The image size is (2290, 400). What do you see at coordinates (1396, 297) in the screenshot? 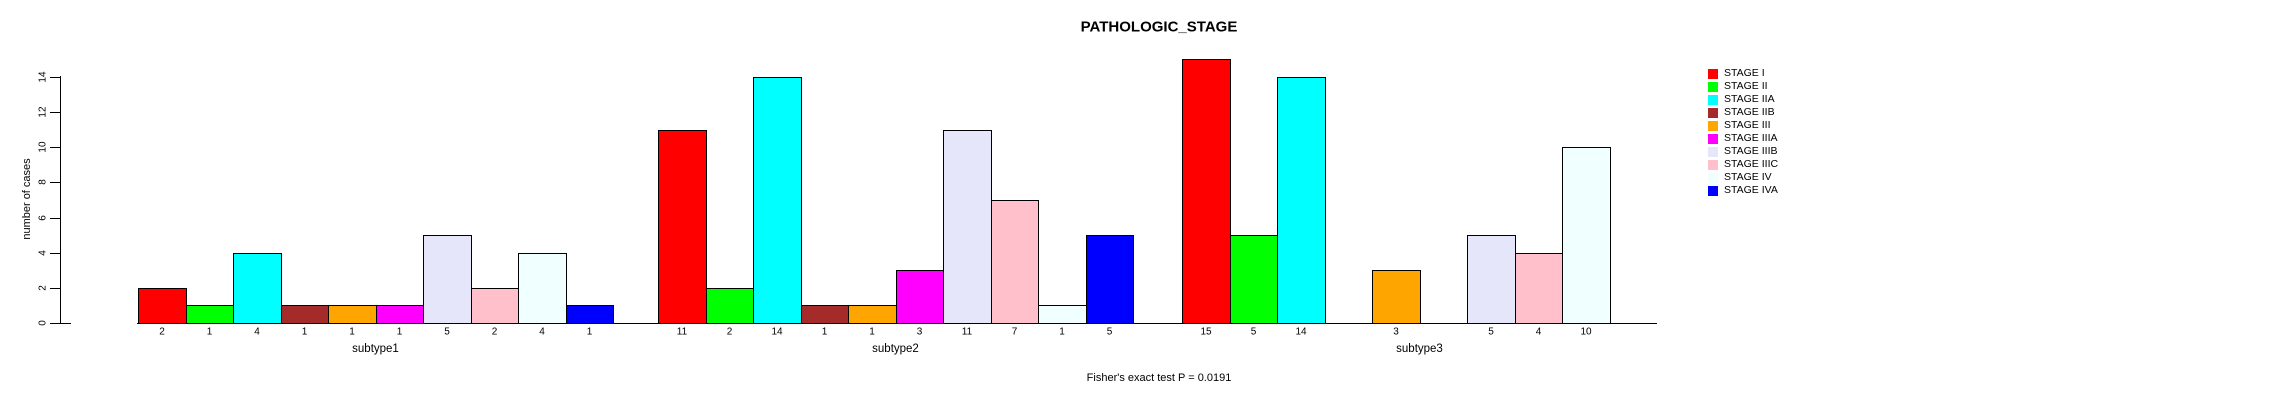
I see `bar-subtype3-stage-iii` at bounding box center [1396, 297].